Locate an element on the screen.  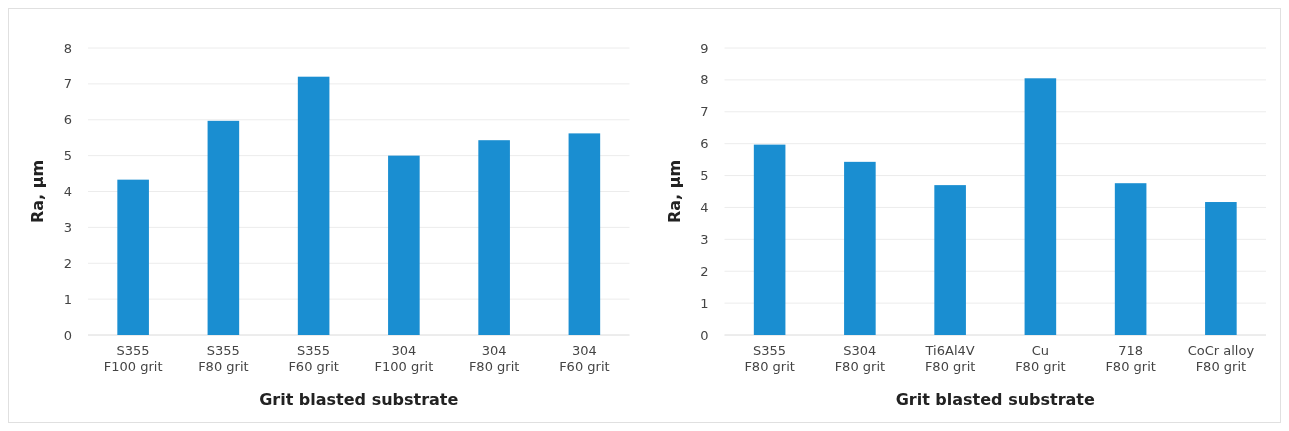
x-tick-label: Ti6Al4V F80 grit is located at coordinates (950, 358).